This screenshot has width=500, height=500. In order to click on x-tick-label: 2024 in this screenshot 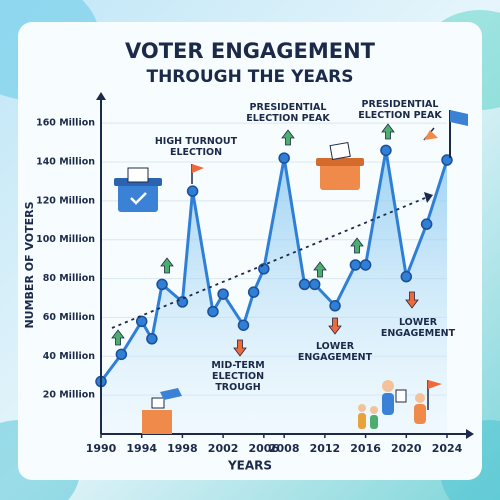, I will do `click(447, 448)`.